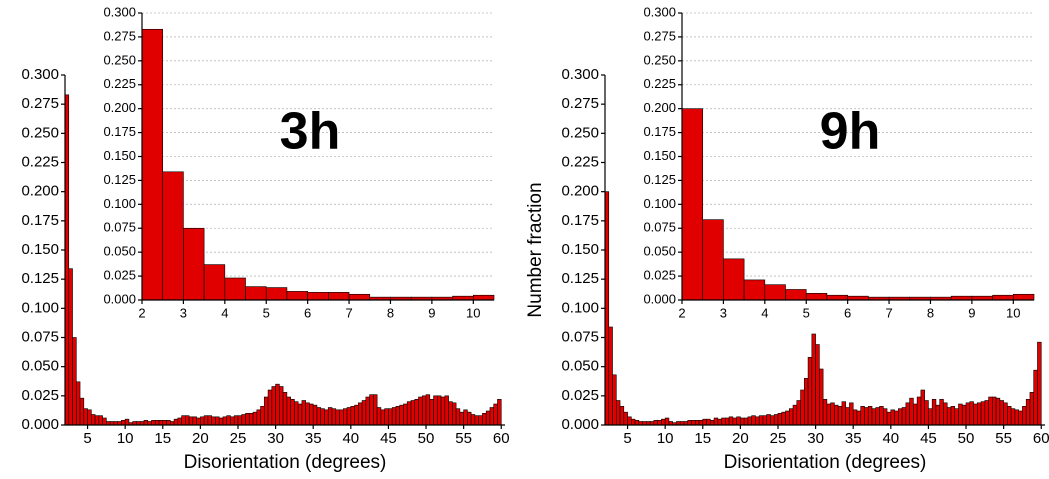 The height and width of the screenshot is (479, 1049). What do you see at coordinates (224, 312) in the screenshot?
I see `x-tick-label: 4` at bounding box center [224, 312].